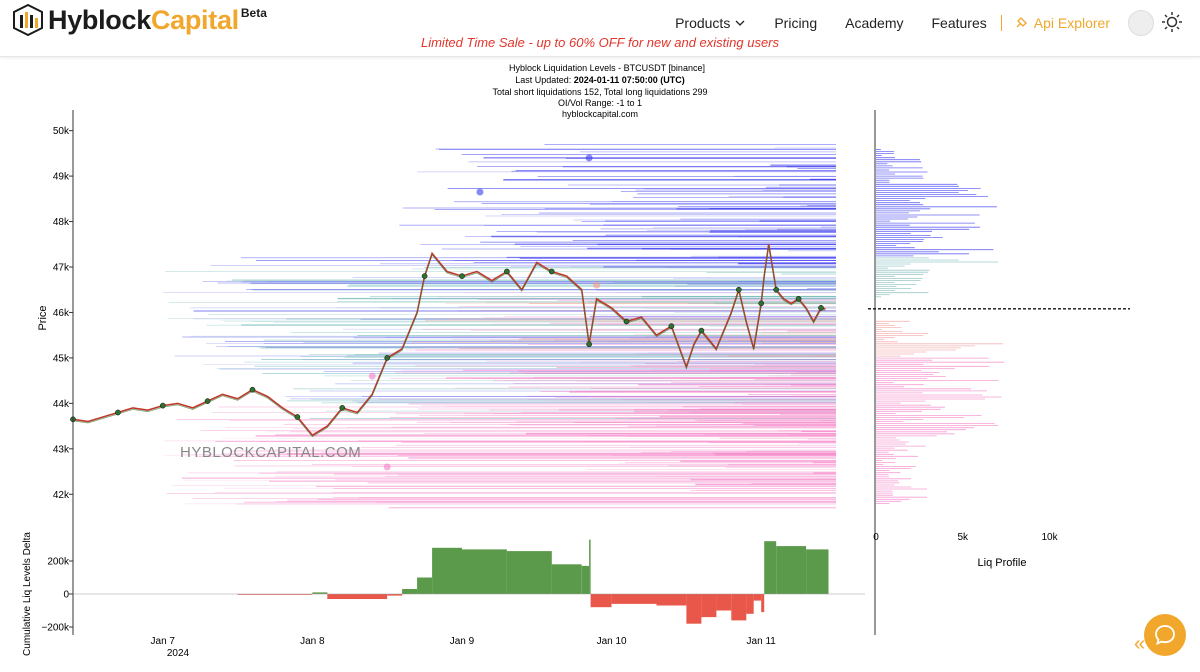 Image resolution: width=1200 pixels, height=672 pixels. What do you see at coordinates (61, 404) in the screenshot?
I see `y-tick-label: 44k` at bounding box center [61, 404].